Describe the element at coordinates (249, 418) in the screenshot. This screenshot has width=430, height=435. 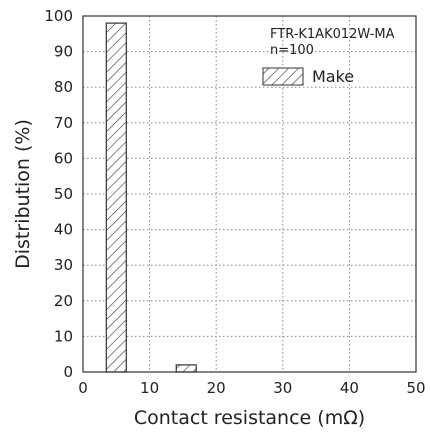
I see `x-axis-title: Contact resistance (mΩ)` at that location.